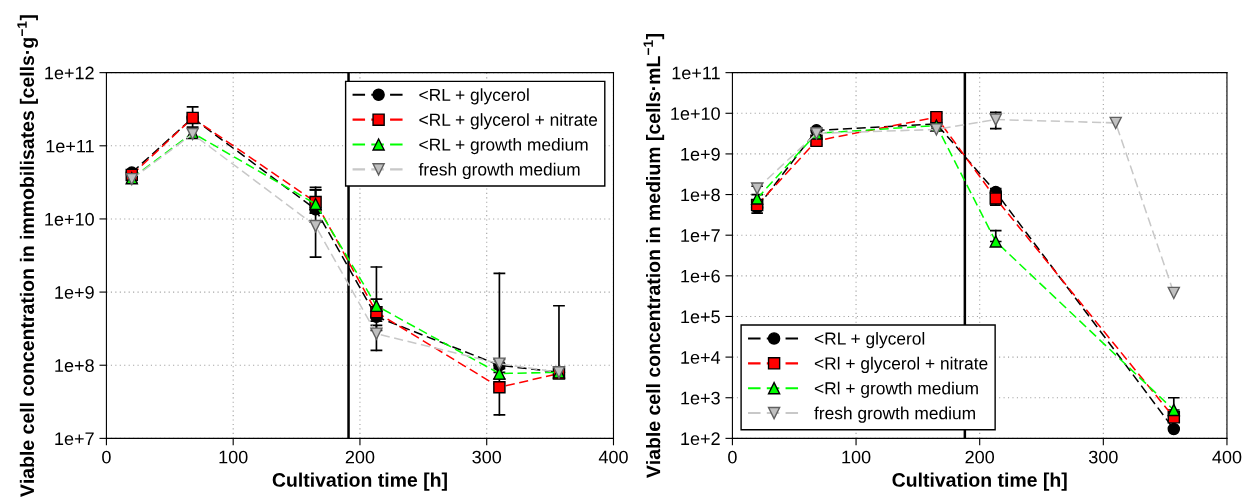 The height and width of the screenshot is (501, 1252). What do you see at coordinates (701, 357) in the screenshot?
I see `y-tick-label: 1e+4` at bounding box center [701, 357].